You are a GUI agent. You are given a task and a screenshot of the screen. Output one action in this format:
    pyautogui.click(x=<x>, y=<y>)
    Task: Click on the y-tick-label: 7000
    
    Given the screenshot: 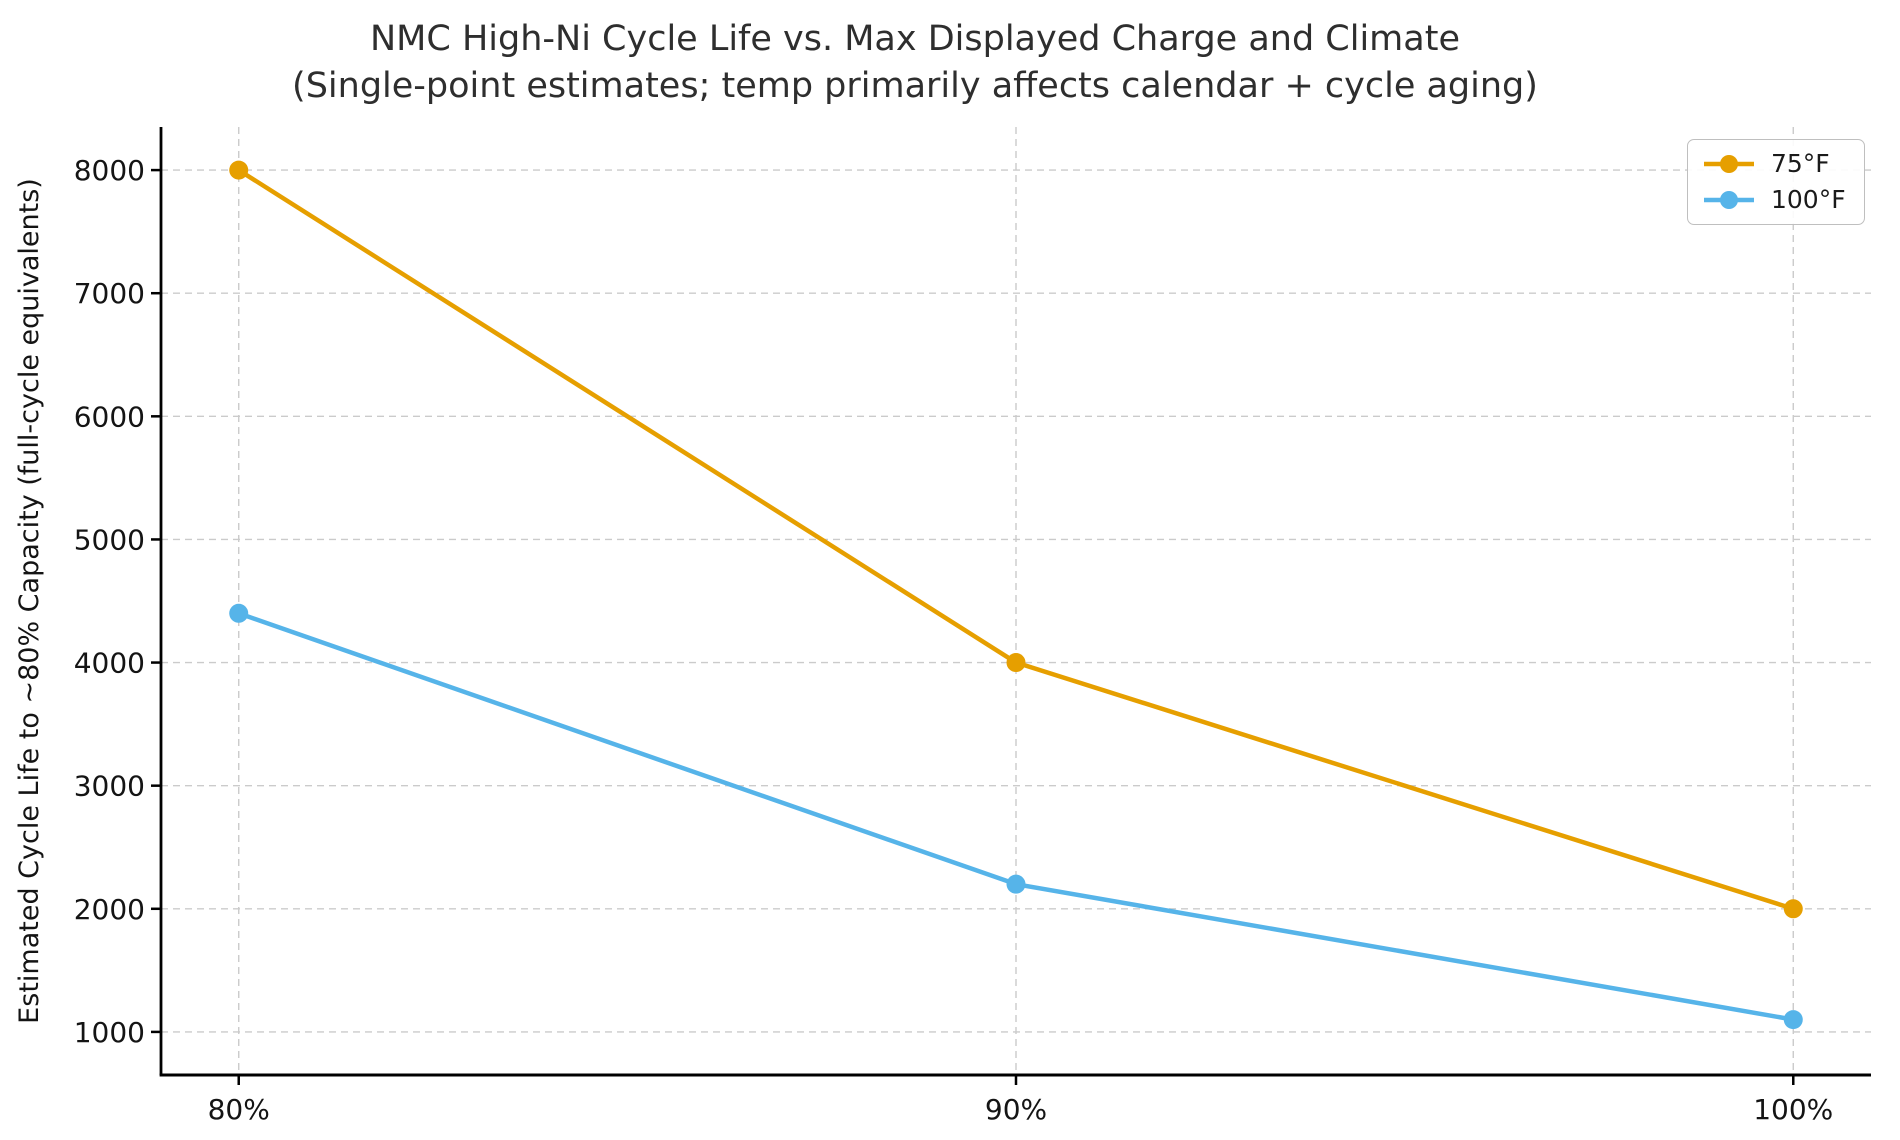 What is the action you would take?
    pyautogui.click(x=109, y=293)
    